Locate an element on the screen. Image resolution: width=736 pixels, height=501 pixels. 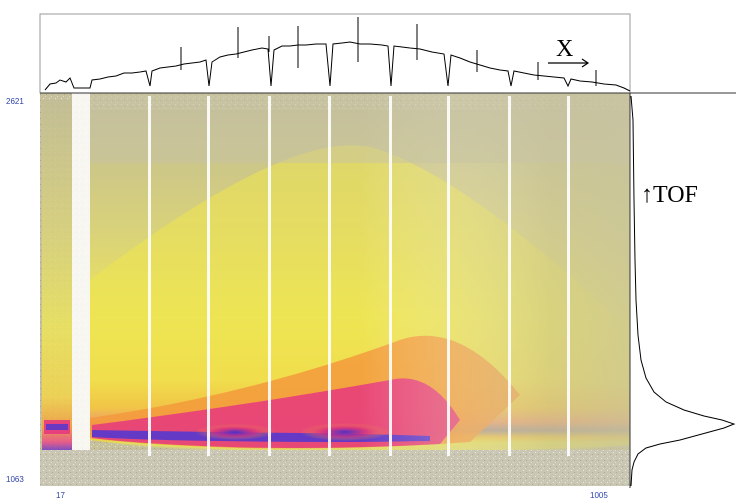
left-strip is located at coordinates (57, 290).